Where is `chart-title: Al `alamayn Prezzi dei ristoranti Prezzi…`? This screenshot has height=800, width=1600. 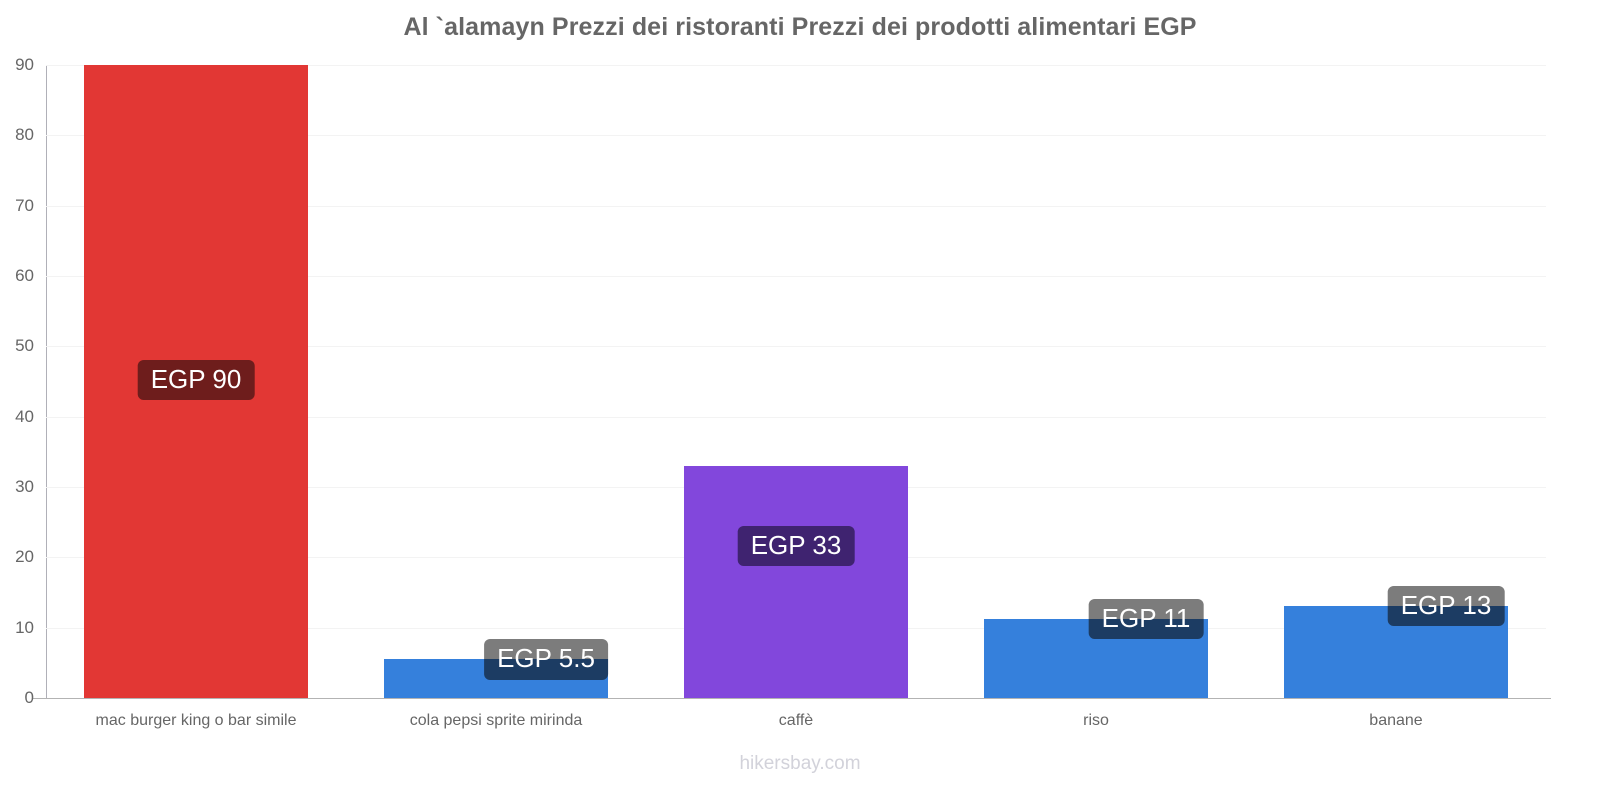
chart-title: Al `alamayn Prezzi dei ristoranti Prezzi… is located at coordinates (800, 27).